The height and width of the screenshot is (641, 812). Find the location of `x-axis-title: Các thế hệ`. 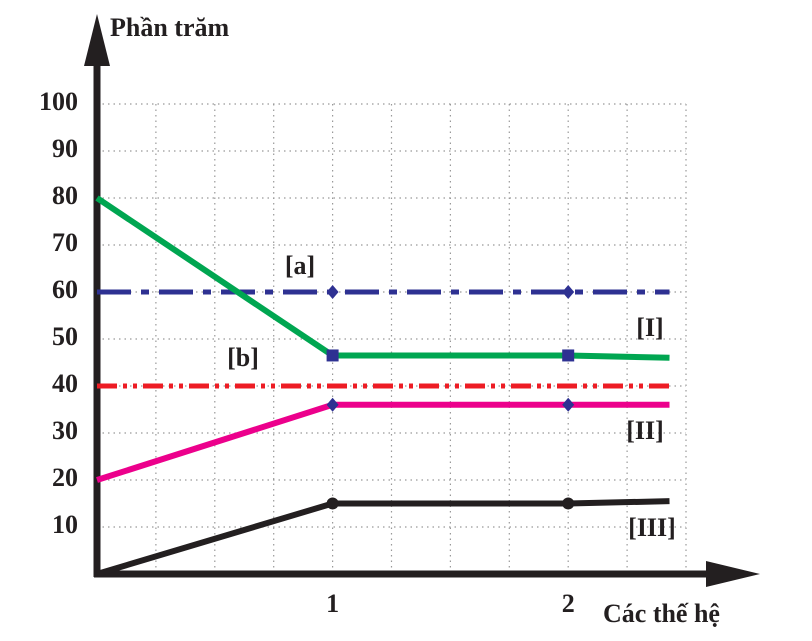

x-axis-title: Các thế hệ is located at coordinates (661, 613).